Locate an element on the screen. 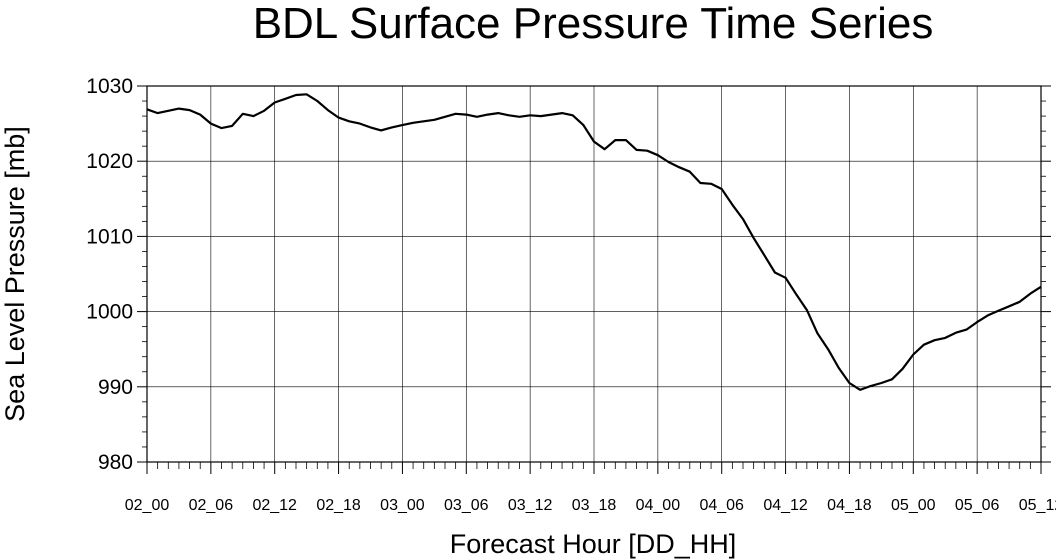 This screenshot has height=560, width=1056. x-tick-label: 05_12 is located at coordinates (1037, 505).